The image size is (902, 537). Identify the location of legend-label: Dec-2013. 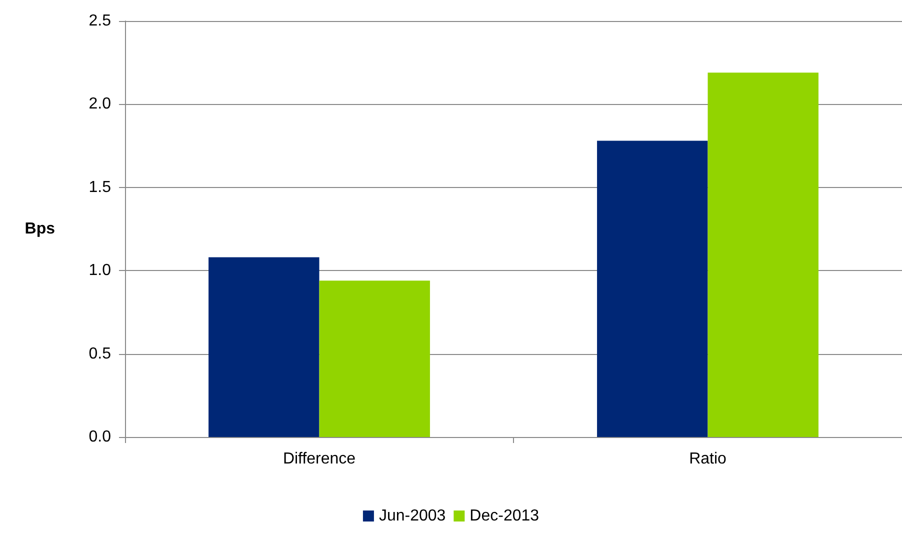
(505, 516).